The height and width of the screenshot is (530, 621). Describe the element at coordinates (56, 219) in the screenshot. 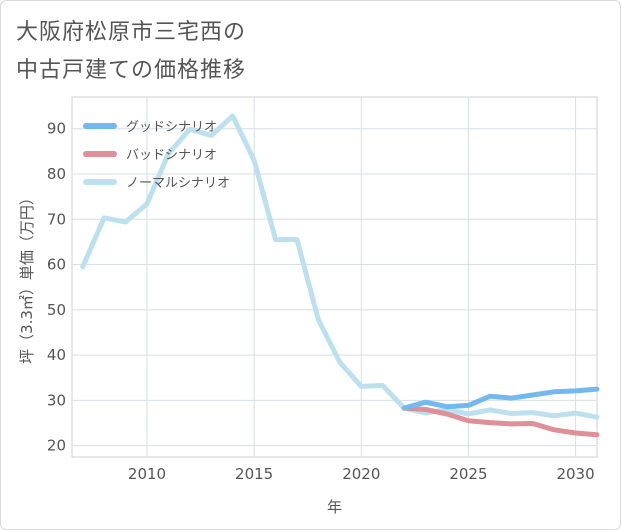

I see `y-tick-label: 70` at that location.